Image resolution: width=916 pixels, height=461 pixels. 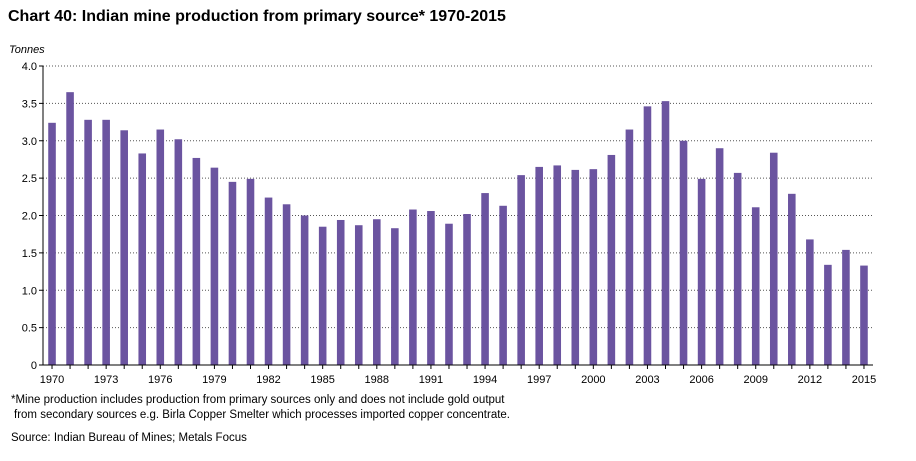 What do you see at coordinates (467, 289) in the screenshot?
I see `bar-1993` at bounding box center [467, 289].